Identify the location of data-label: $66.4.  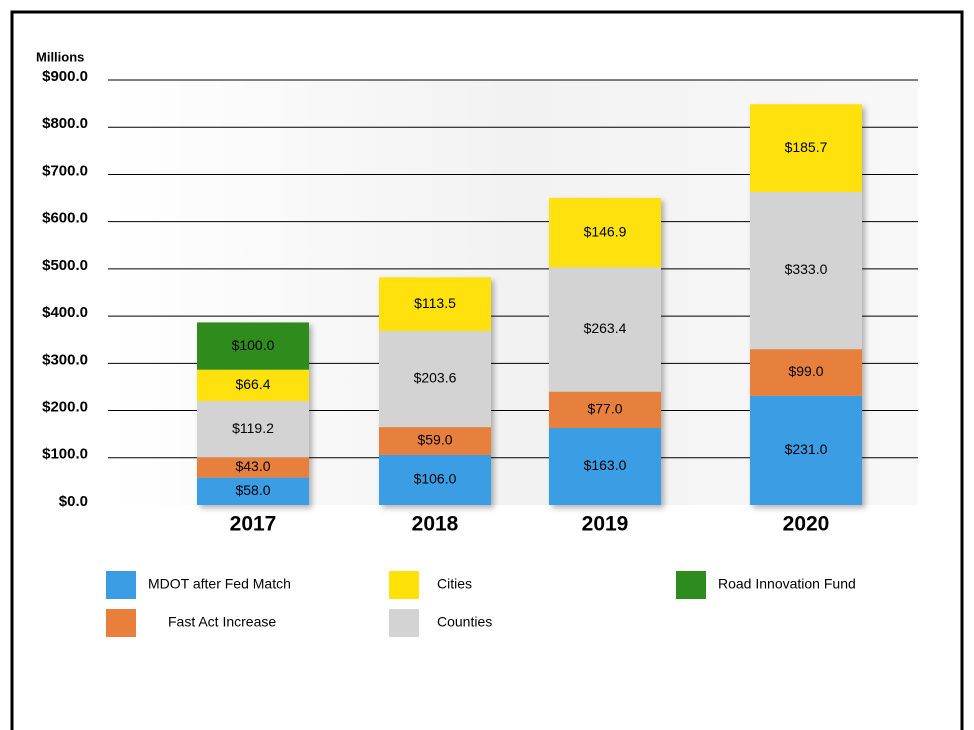
(252, 384).